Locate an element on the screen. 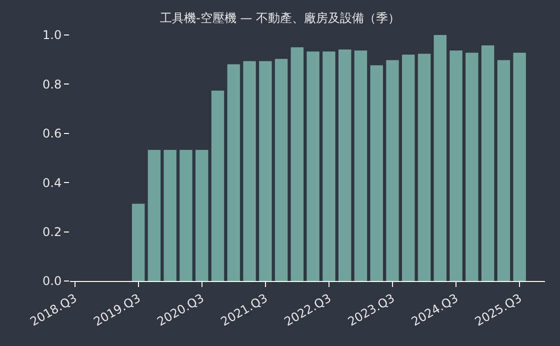  y-tick-label: 0.8 is located at coordinates (52, 84).